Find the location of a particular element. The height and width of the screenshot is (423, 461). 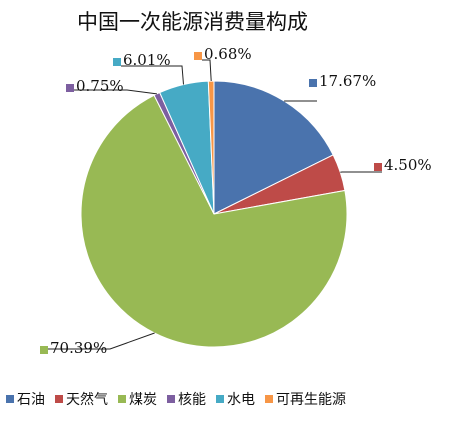

data-label-4: 0.75% is located at coordinates (100, 86).